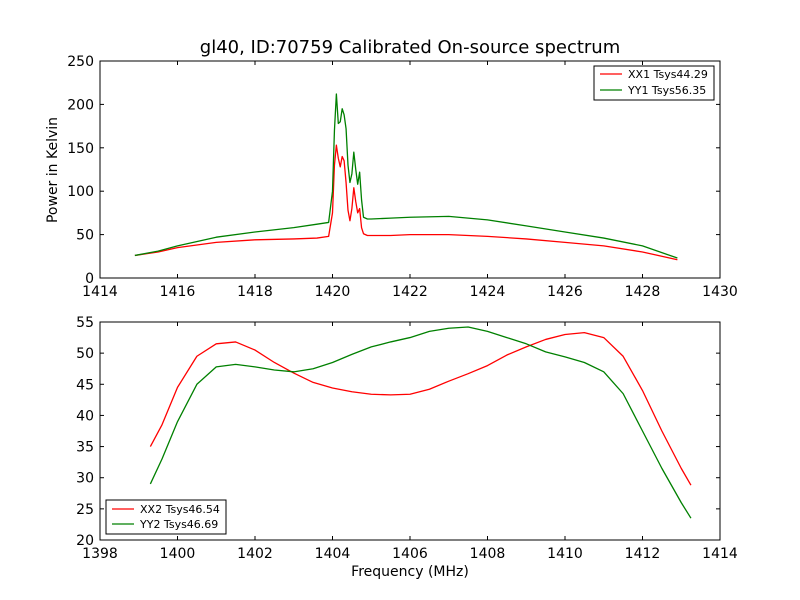  What do you see at coordinates (89, 279) in the screenshot?
I see `y-tick-label: 0` at bounding box center [89, 279].